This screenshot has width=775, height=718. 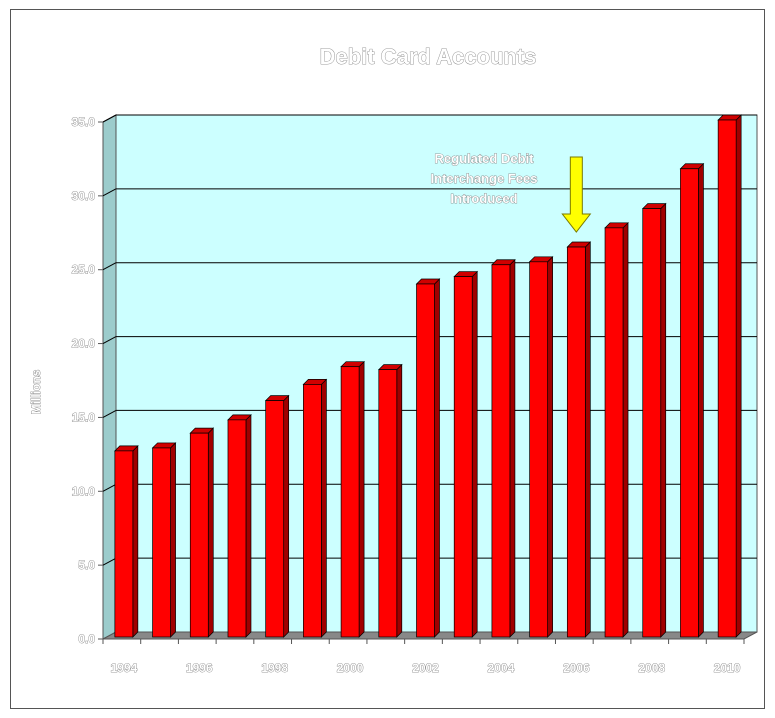 I want to click on x-tick-label: 1996, so click(x=199, y=668).